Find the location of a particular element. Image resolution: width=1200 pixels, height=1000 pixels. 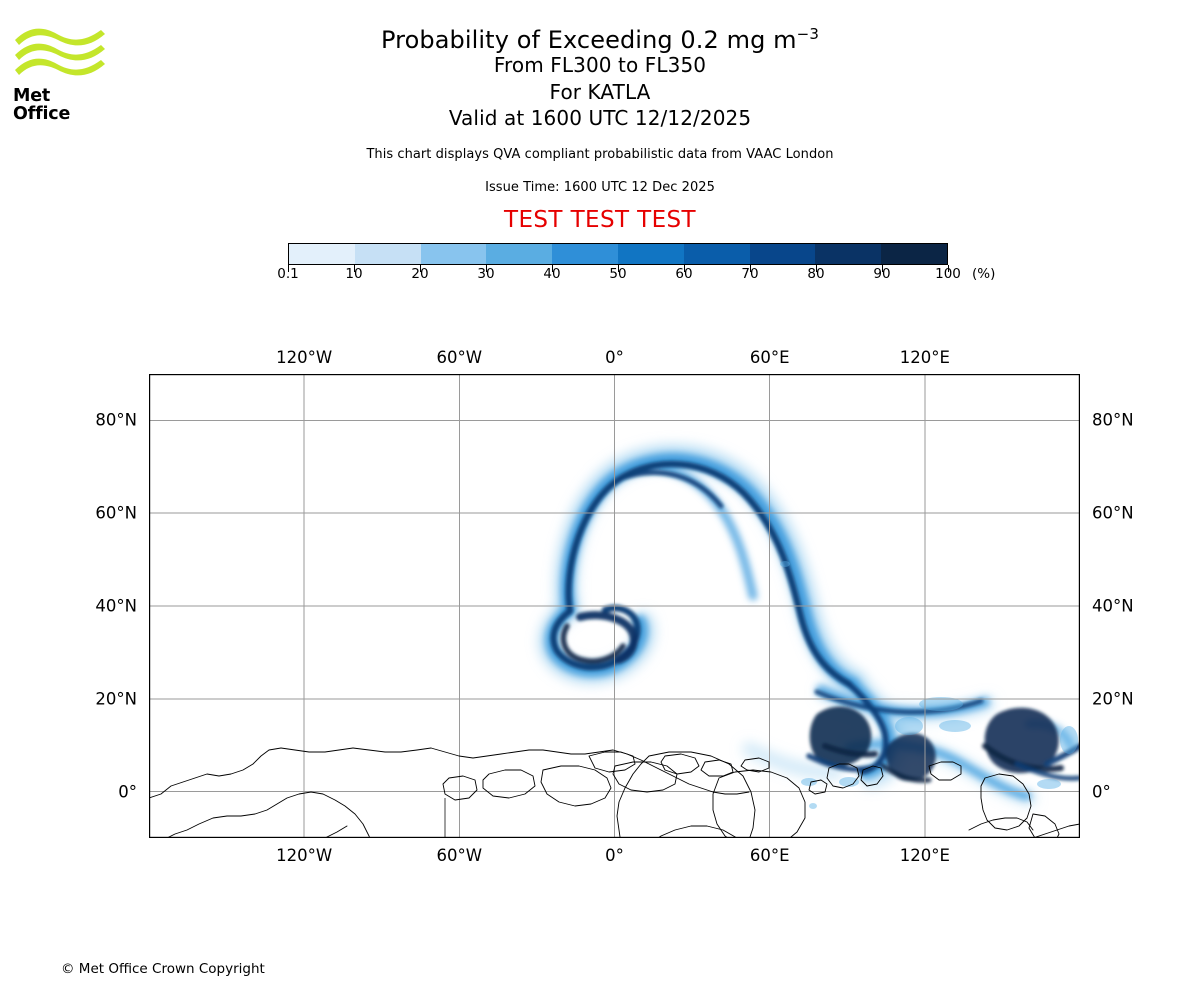

colorbar is located at coordinates (618, 254).